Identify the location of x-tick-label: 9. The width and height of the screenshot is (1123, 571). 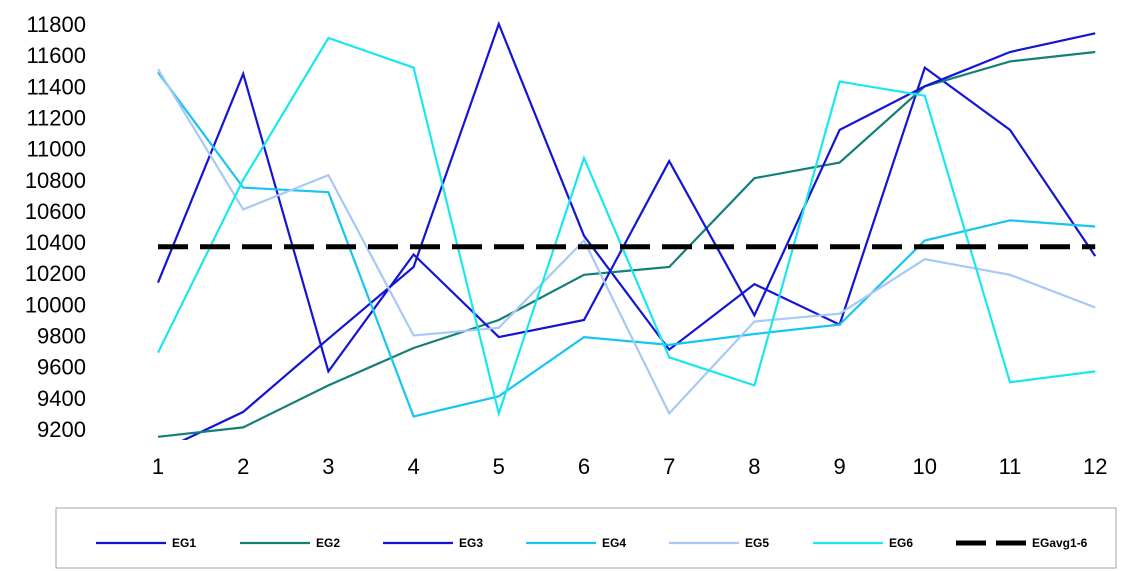
(839, 466).